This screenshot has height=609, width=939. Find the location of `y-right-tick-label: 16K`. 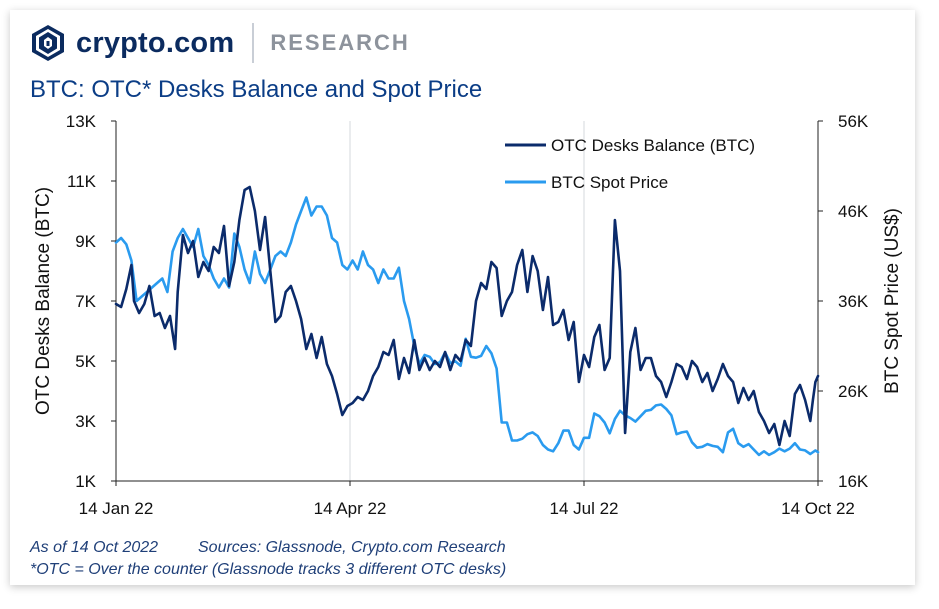

y-right-tick-label: 16K is located at coordinates (853, 481).